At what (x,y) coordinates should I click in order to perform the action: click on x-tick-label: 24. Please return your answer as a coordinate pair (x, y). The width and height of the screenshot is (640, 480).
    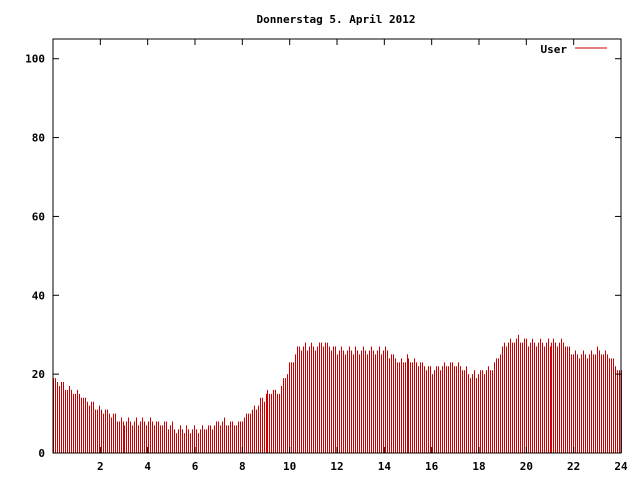
    Looking at the image, I should click on (621, 466).